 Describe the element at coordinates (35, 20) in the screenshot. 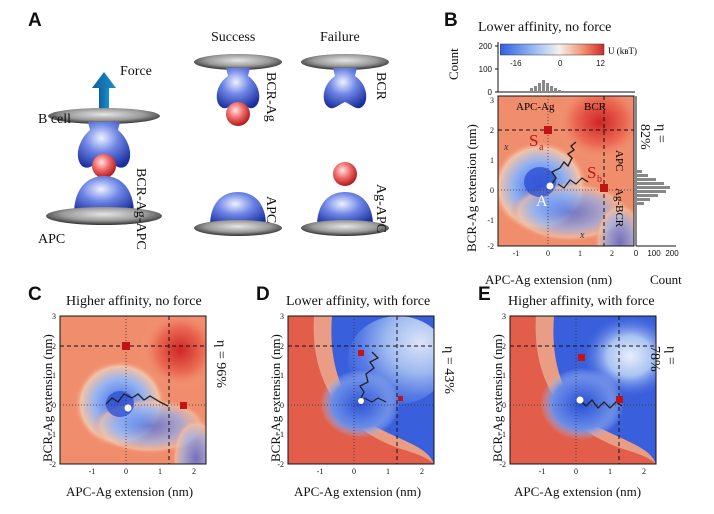

I see `panel-a-label: A` at that location.